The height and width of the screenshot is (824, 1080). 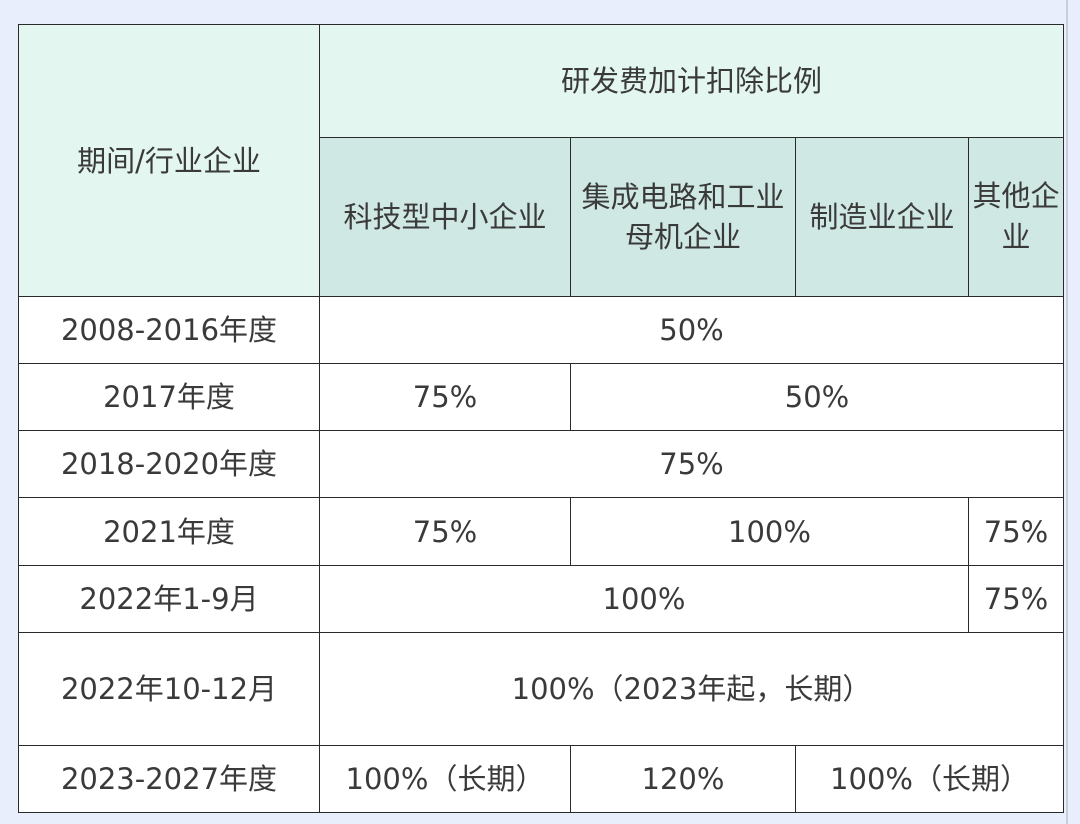 I want to click on table-row: 2022年1-9月 100% 75%, so click(x=541, y=599).